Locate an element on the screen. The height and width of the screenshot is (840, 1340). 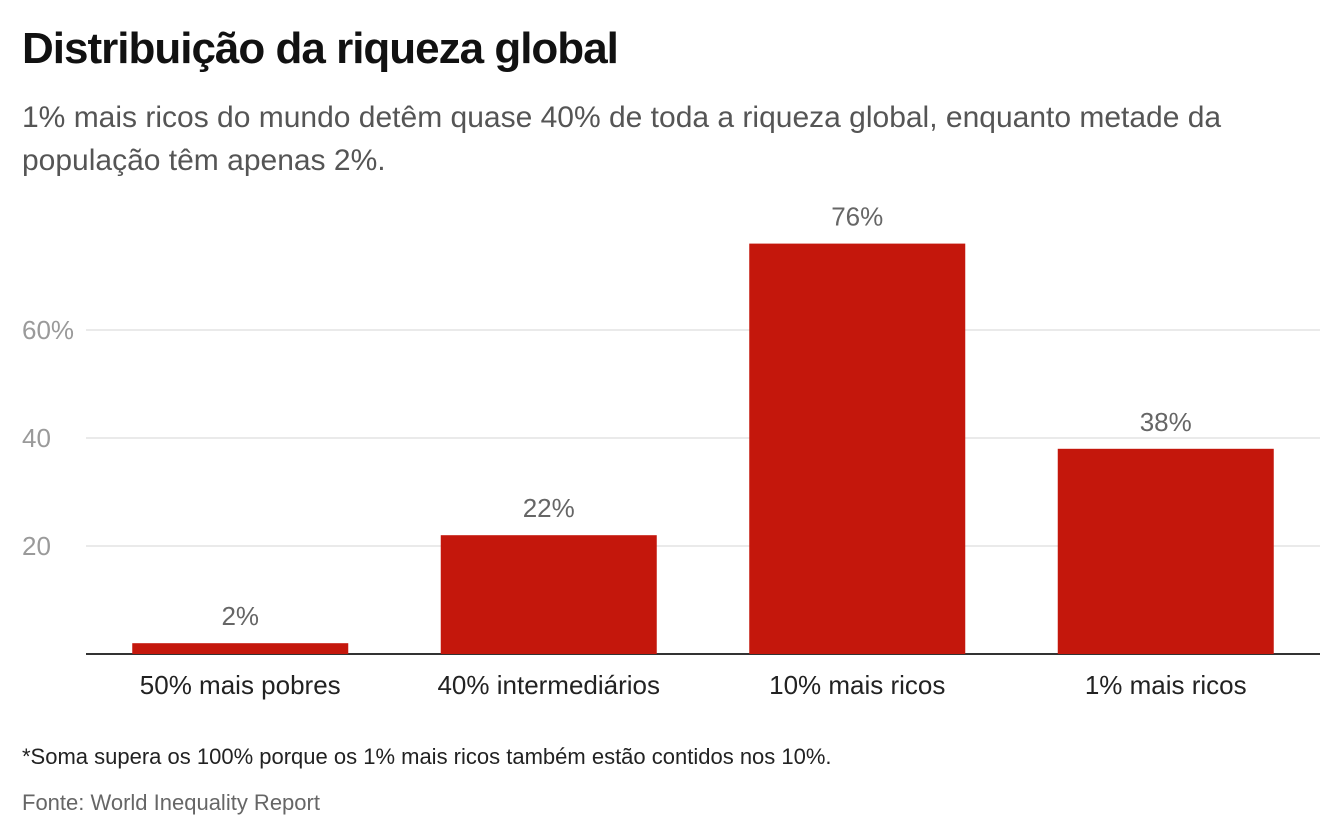
bar-value-label: 38% is located at coordinates (1166, 422).